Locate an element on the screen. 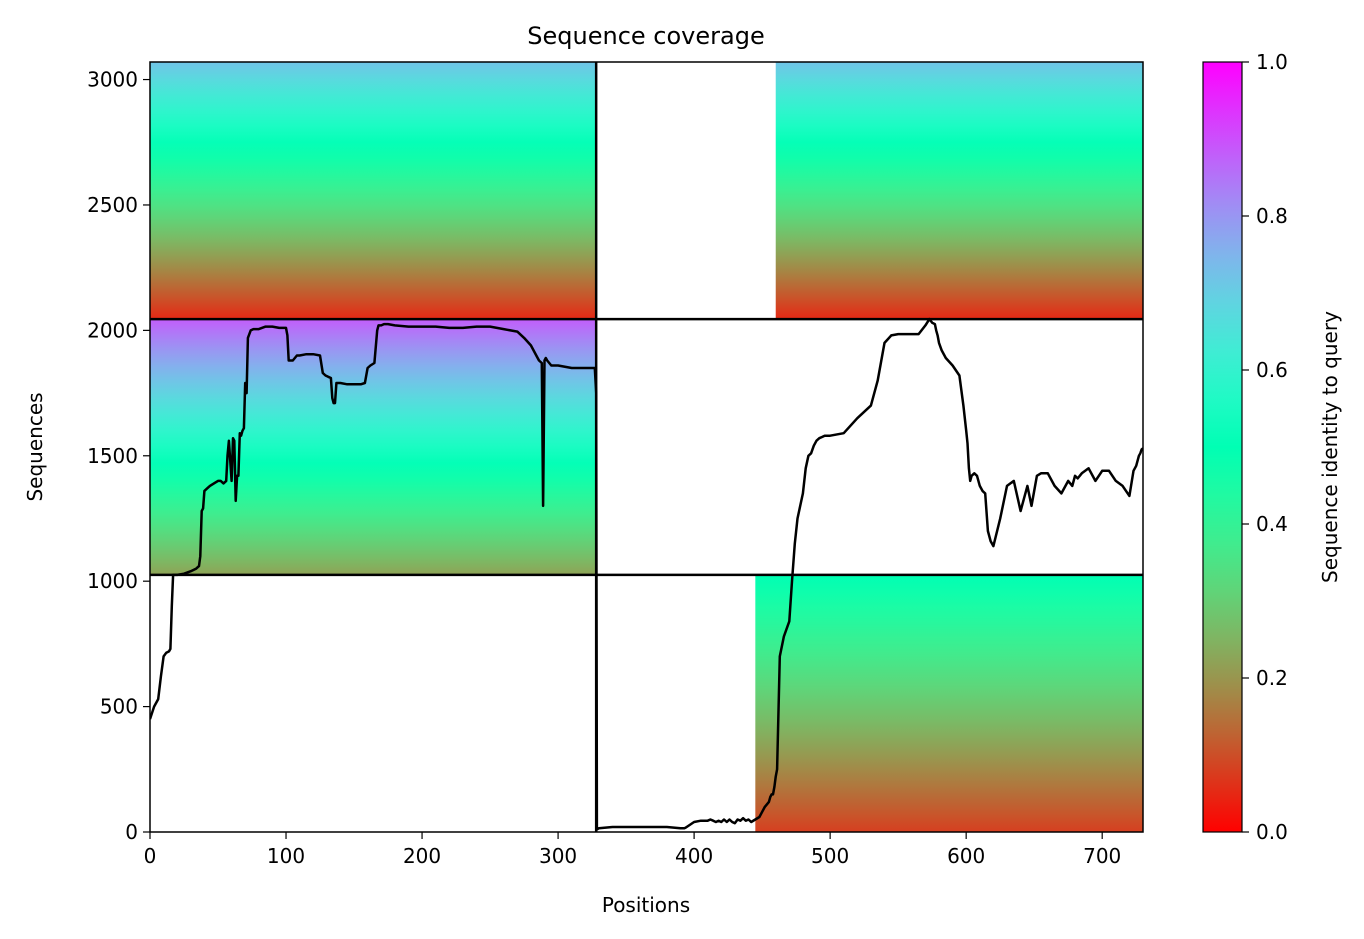  x-tick-label: 0 is located at coordinates (150, 856).